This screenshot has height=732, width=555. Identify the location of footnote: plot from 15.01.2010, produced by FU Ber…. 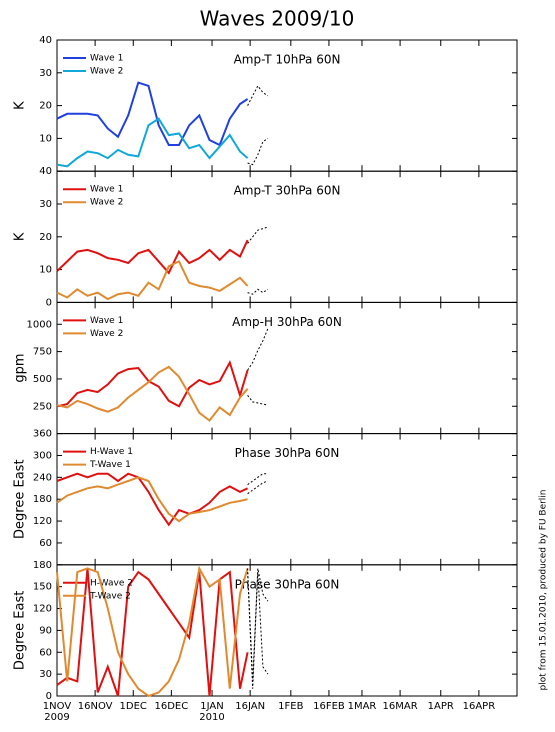
(544, 589).